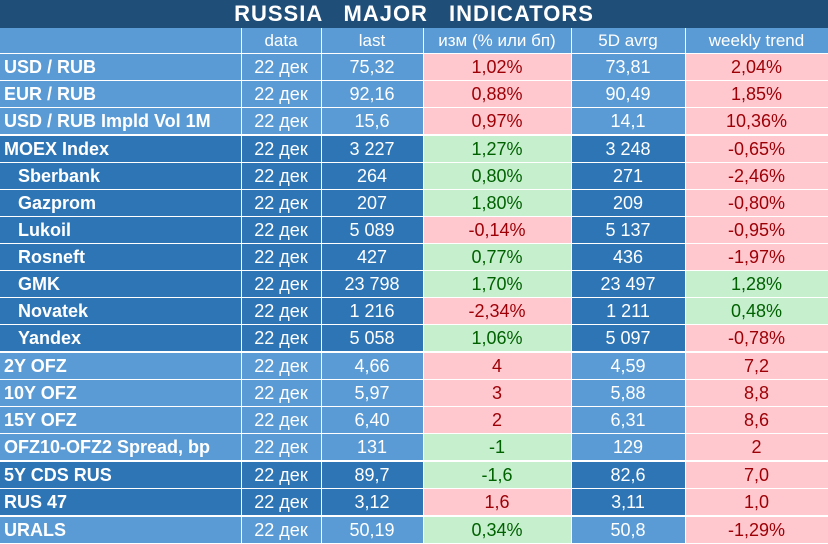 The height and width of the screenshot is (544, 828). I want to click on weekly-trend-cell: 0,48%, so click(756, 311).